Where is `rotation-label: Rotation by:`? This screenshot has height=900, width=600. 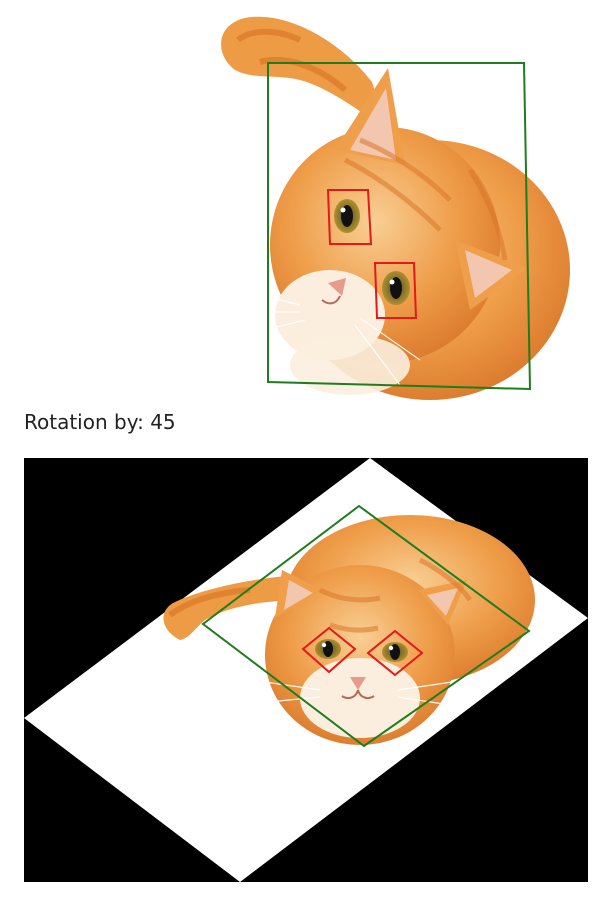 rotation-label: Rotation by: is located at coordinates (84, 422).